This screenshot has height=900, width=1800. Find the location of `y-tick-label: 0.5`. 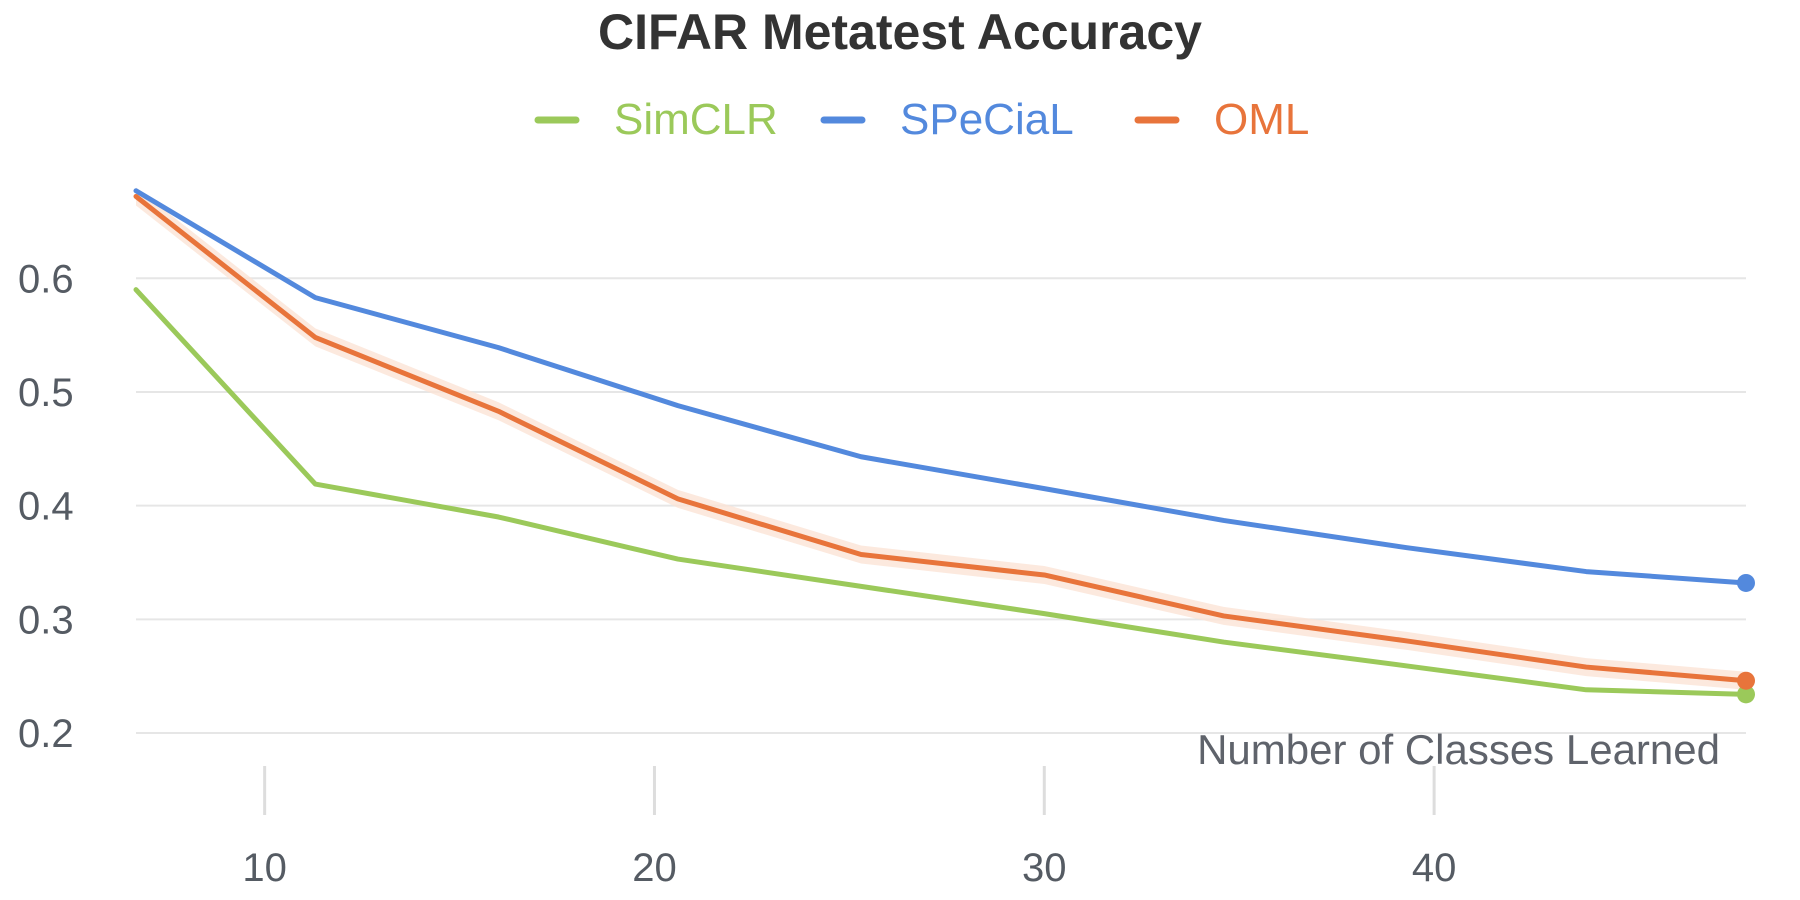

y-tick-label: 0.5 is located at coordinates (46, 393).